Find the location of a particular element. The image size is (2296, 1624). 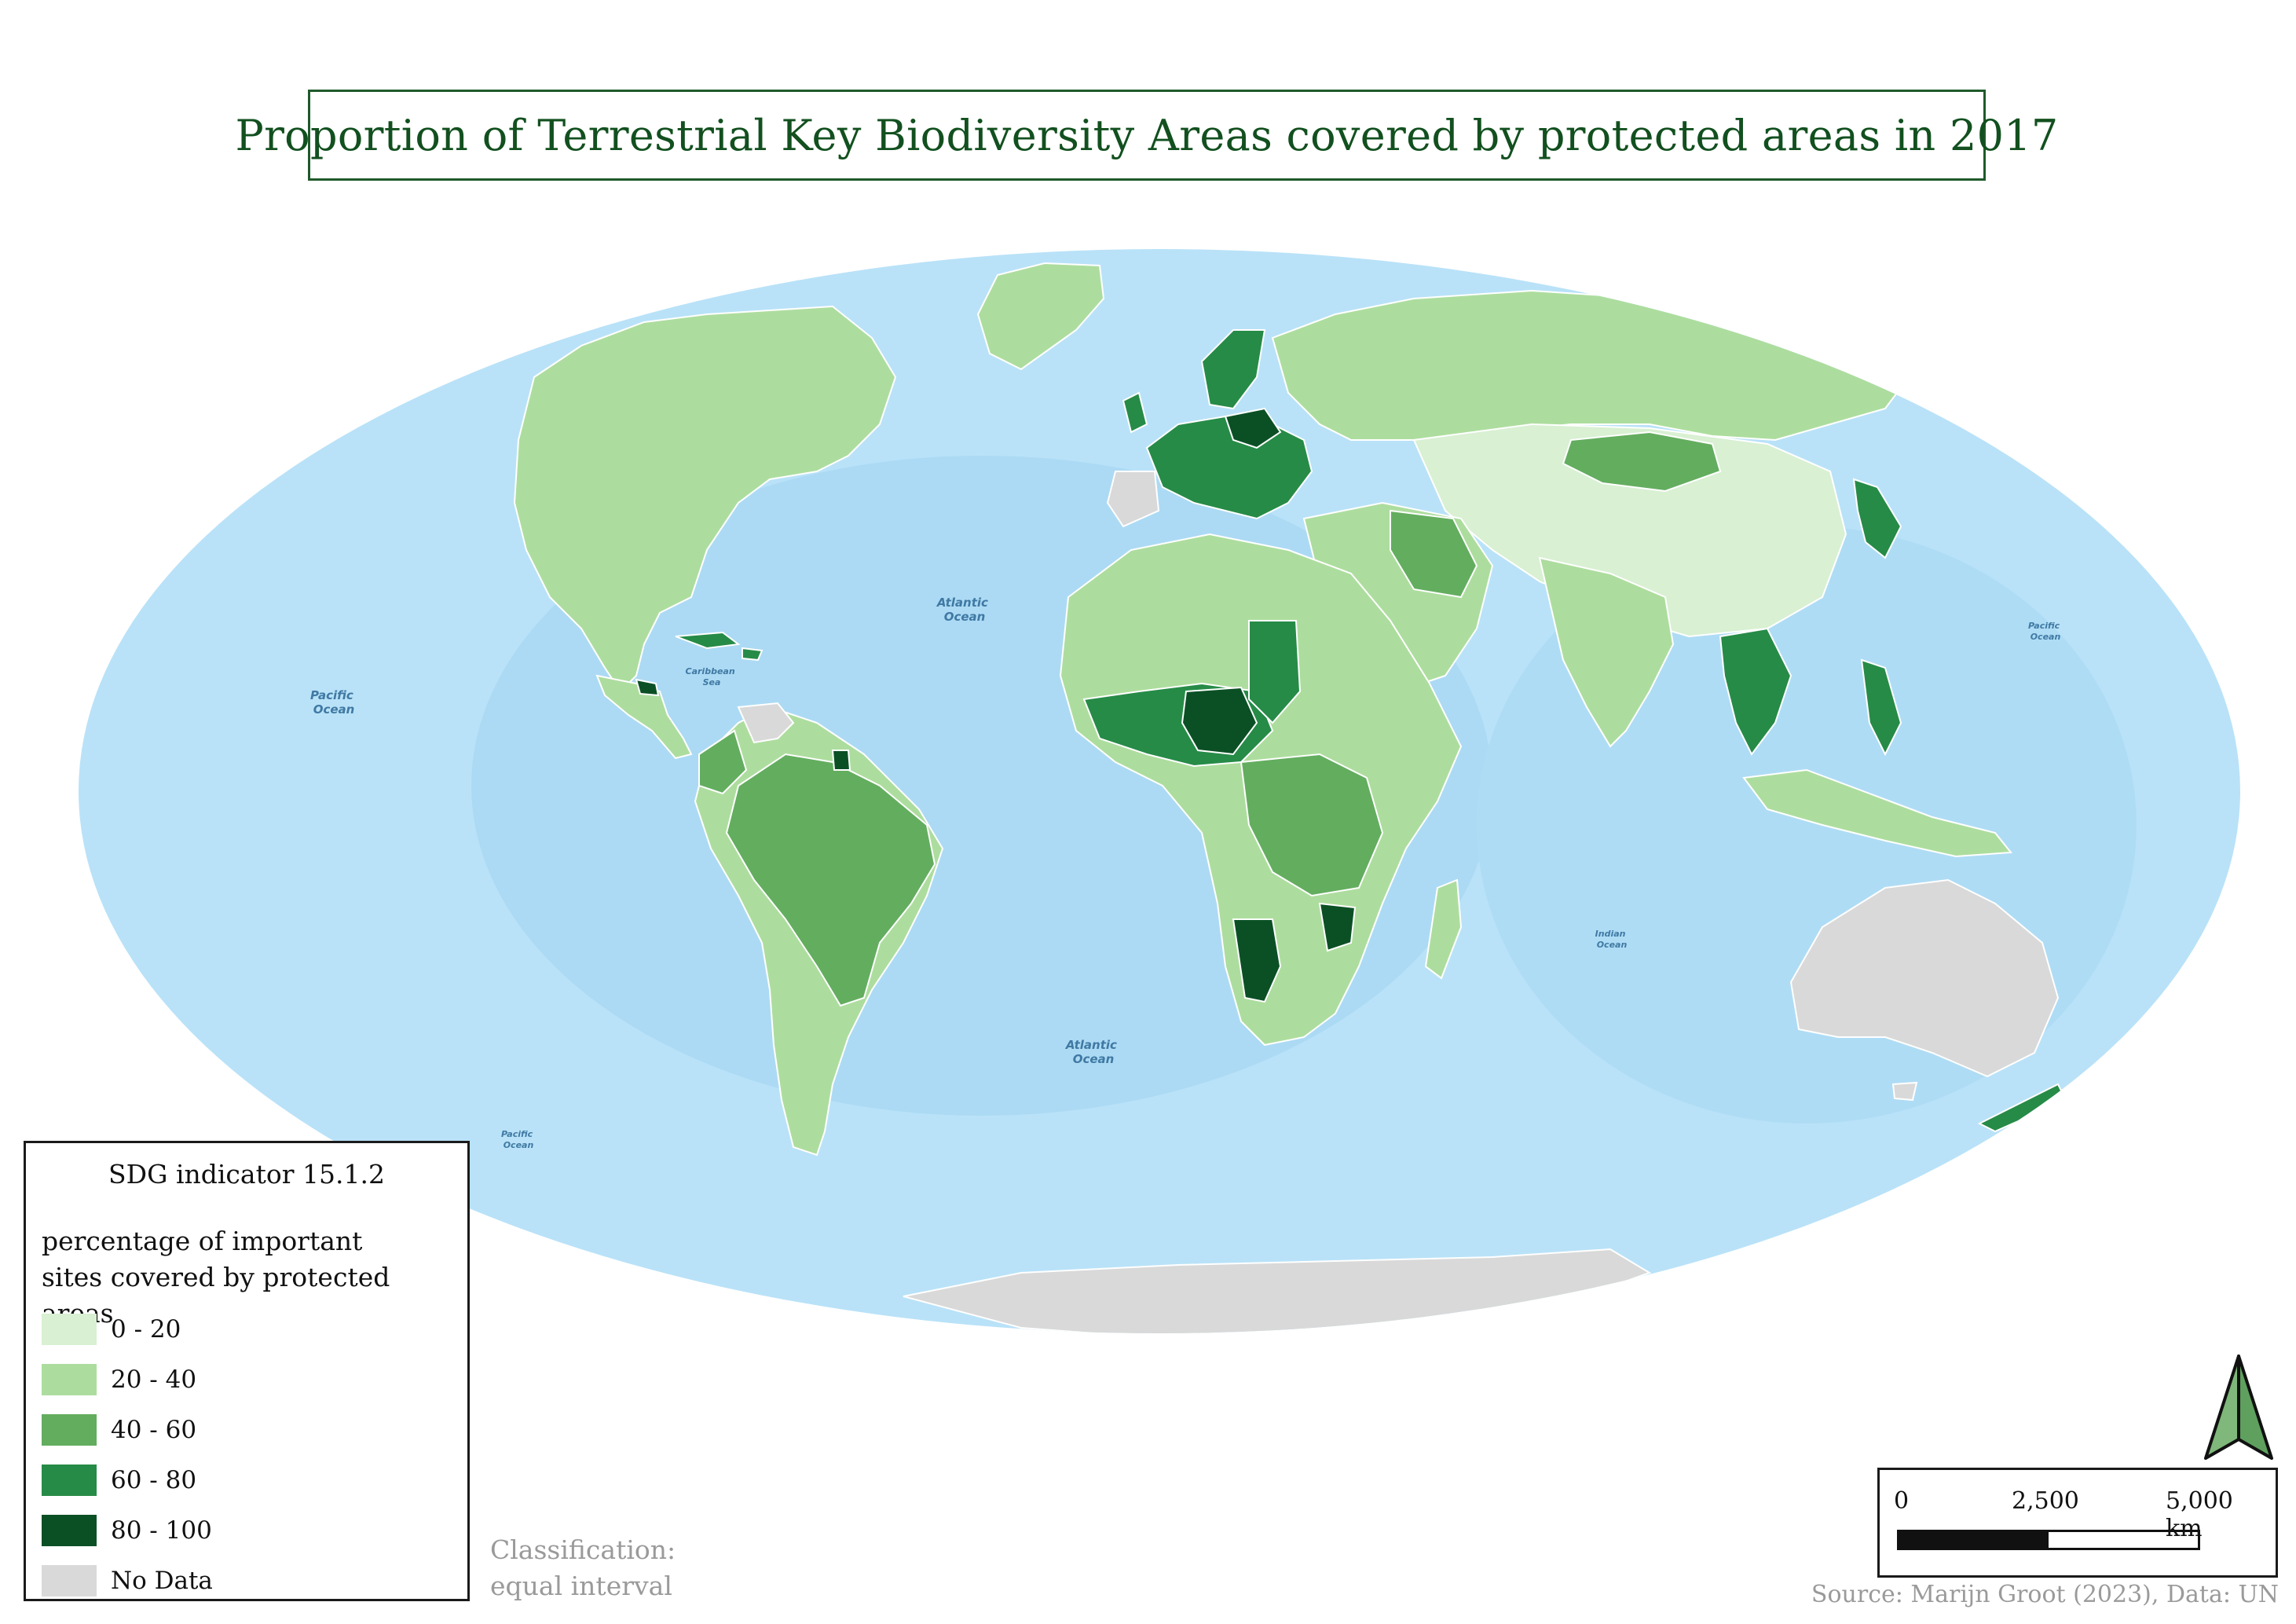

greenland-region is located at coordinates (1040, 317).